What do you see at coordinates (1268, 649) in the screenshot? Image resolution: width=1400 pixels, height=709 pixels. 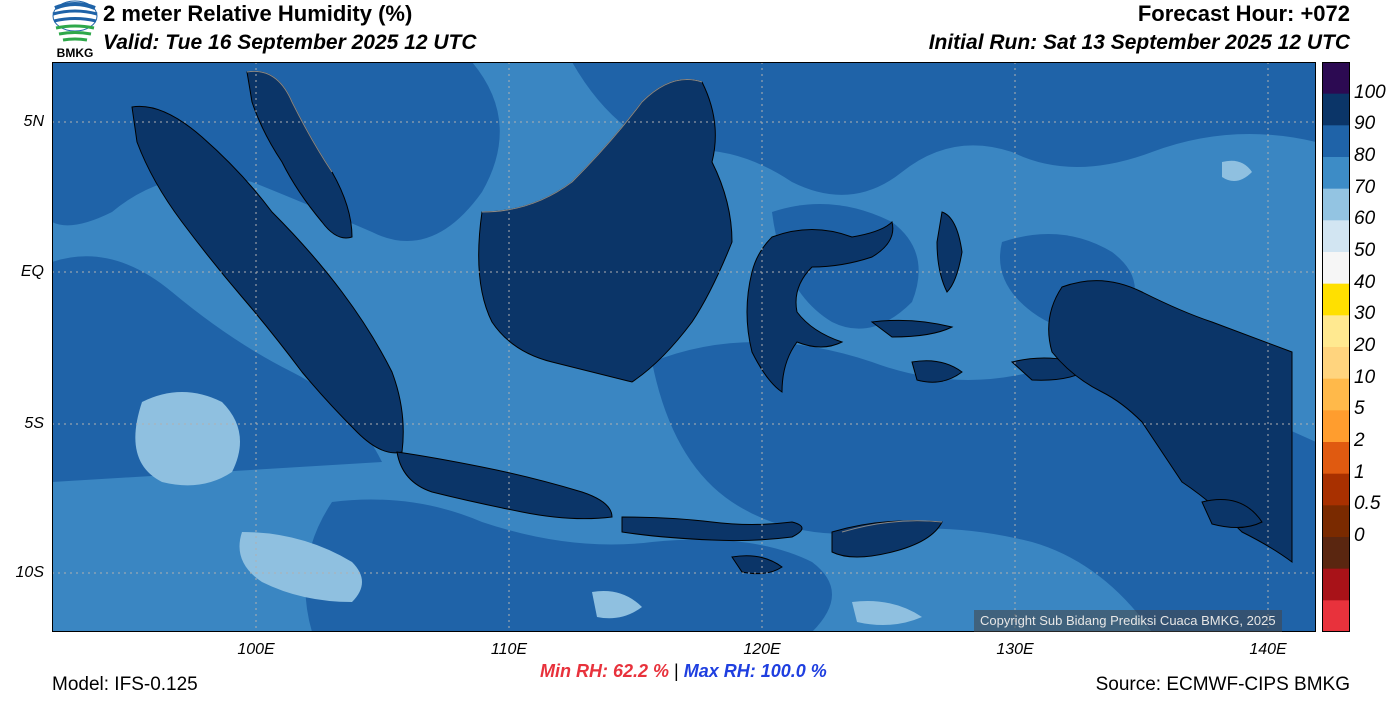 I see `lon-label-140e: 140E` at bounding box center [1268, 649].